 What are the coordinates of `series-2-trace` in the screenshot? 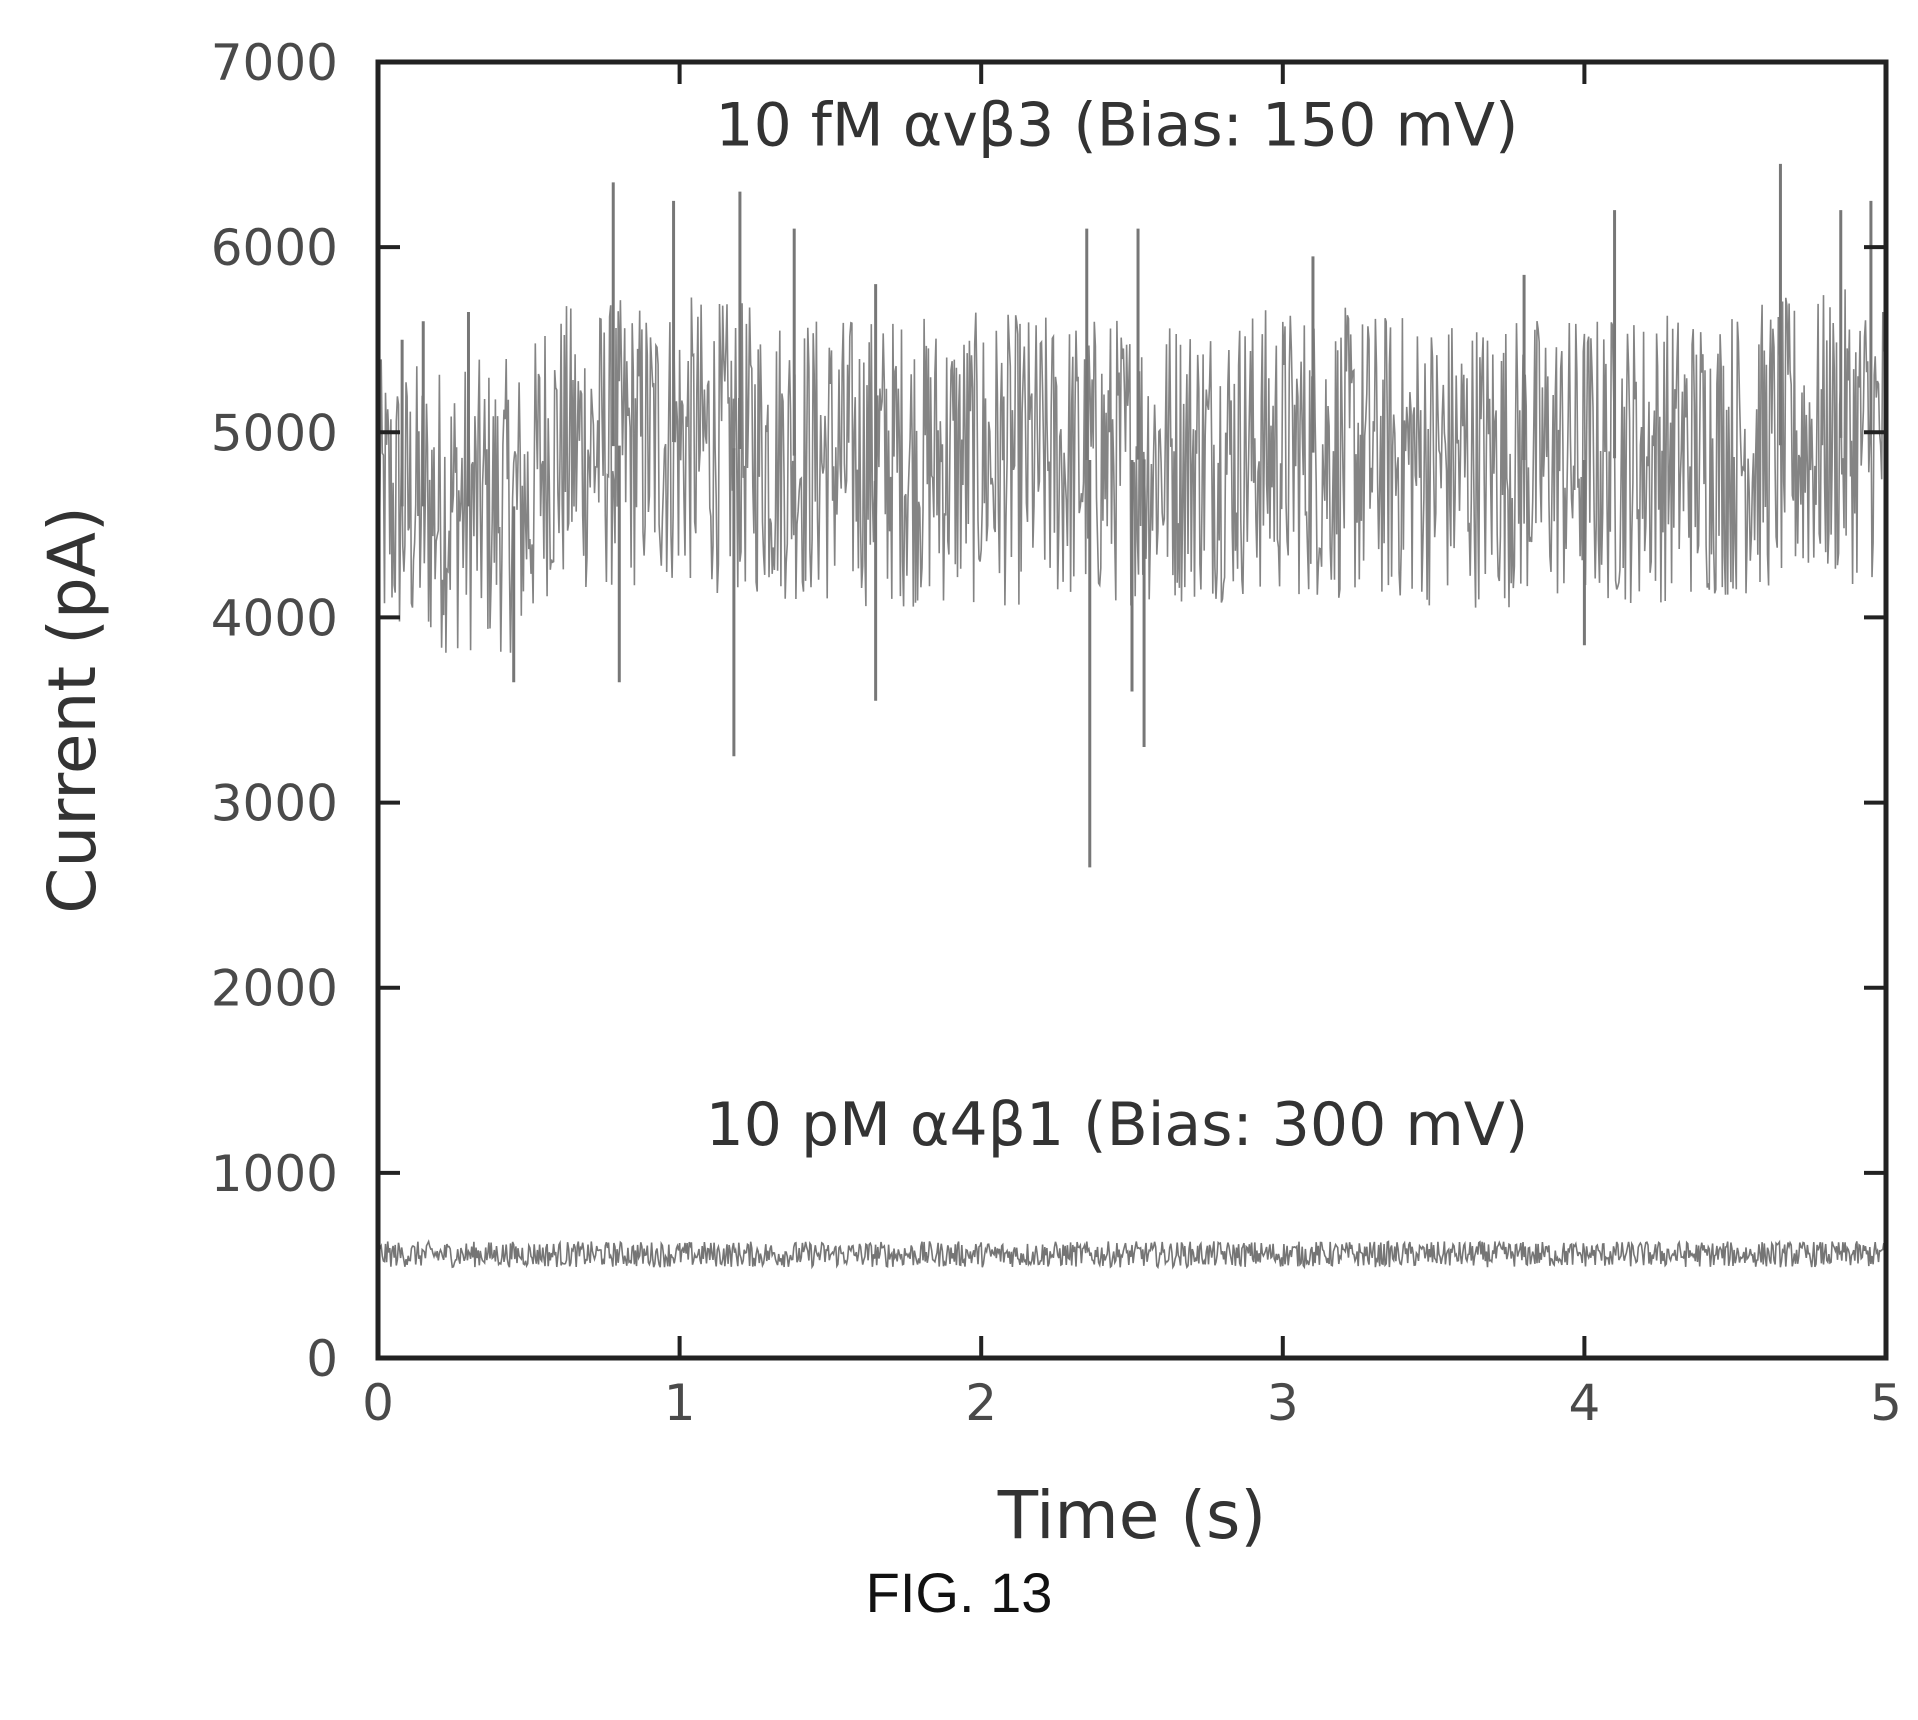 It's located at (1132, 1254).